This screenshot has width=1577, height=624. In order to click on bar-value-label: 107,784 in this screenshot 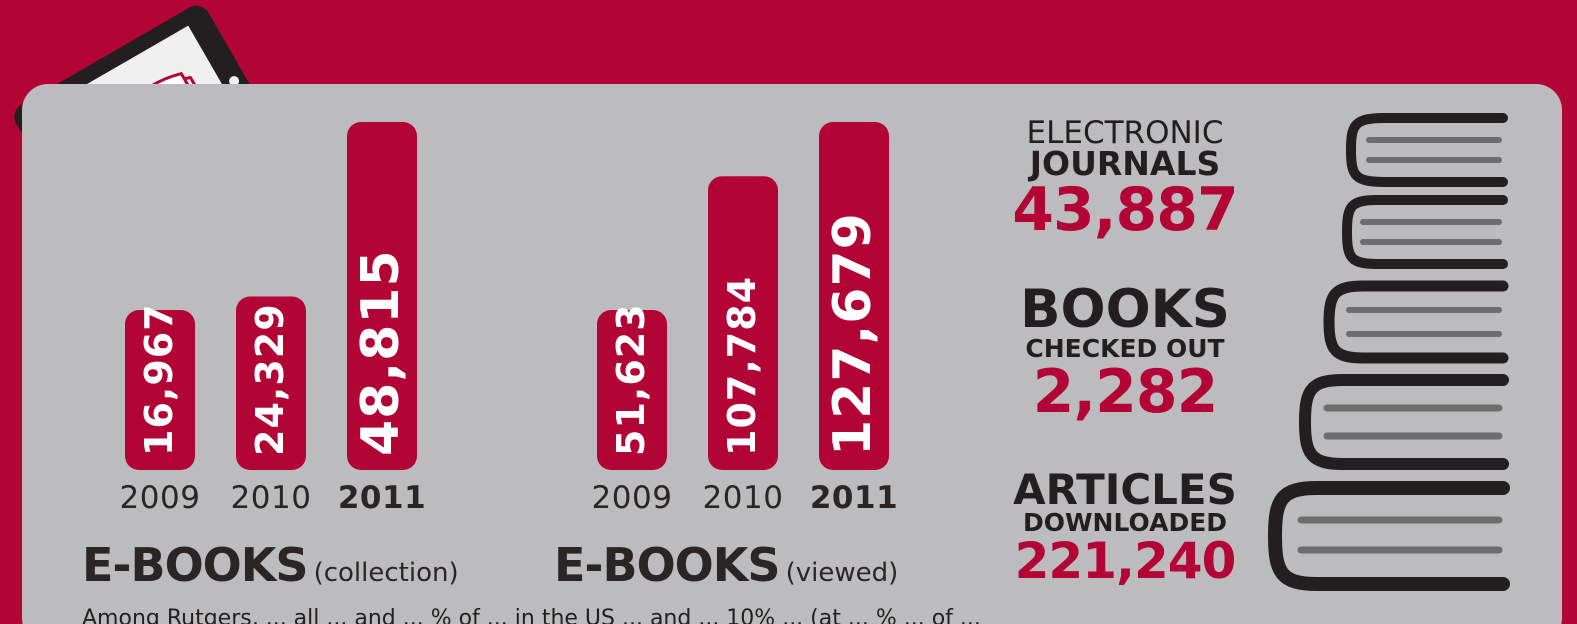, I will do `click(742, 366)`.